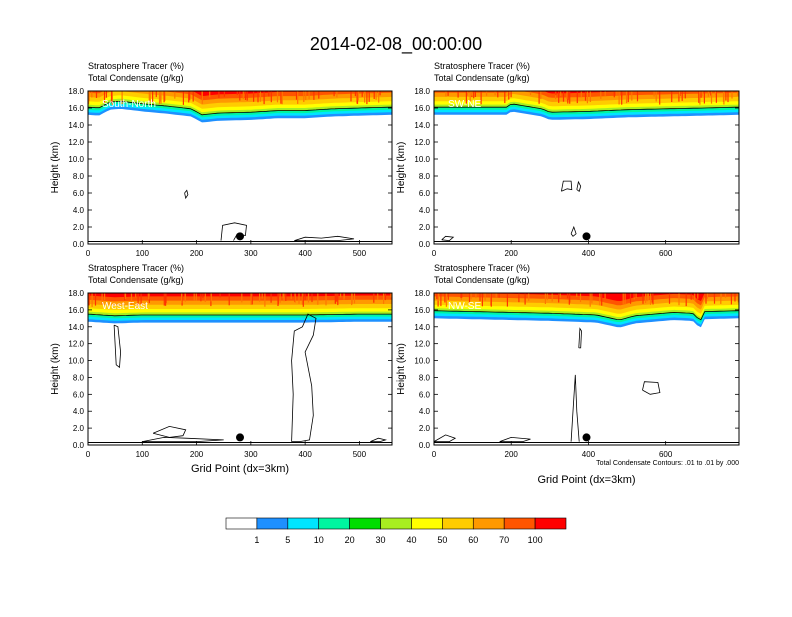 This screenshot has width=792, height=617. I want to click on y-tick-label: 2.0, so click(79, 428).